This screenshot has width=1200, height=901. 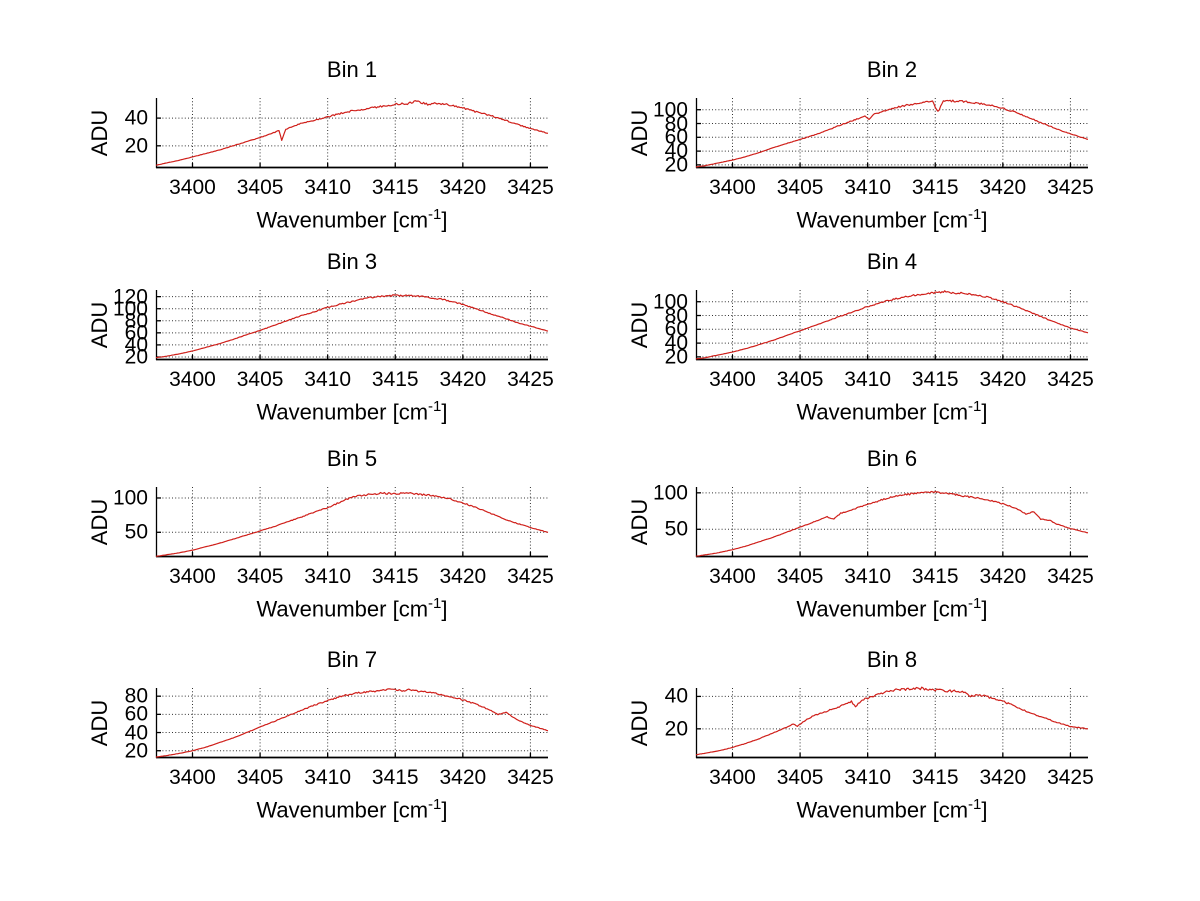 What do you see at coordinates (352, 261) in the screenshot?
I see `subplot-title: Bin 3` at bounding box center [352, 261].